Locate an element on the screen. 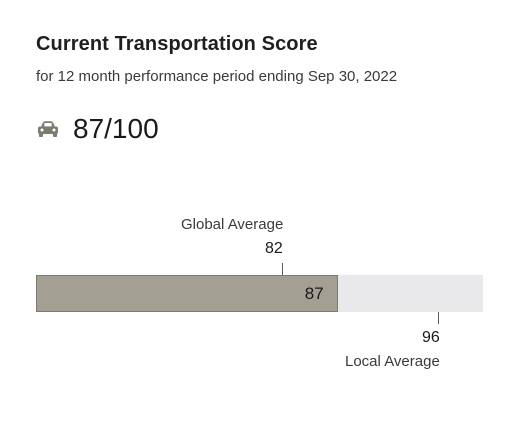 This screenshot has height=427, width=517. local-average-marker is located at coordinates (438, 318).